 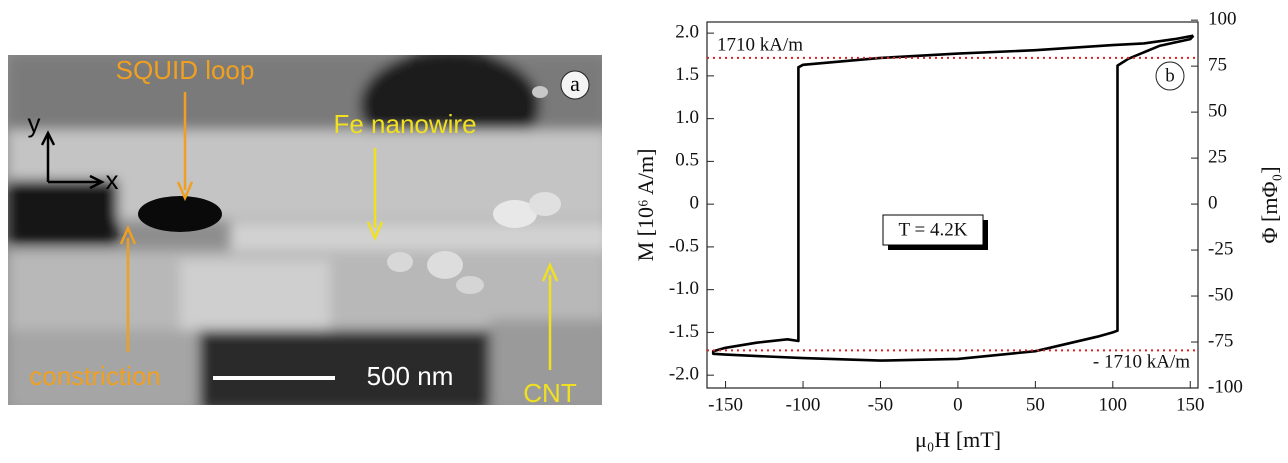 I want to click on axis-y-label: y, so click(x=34, y=123).